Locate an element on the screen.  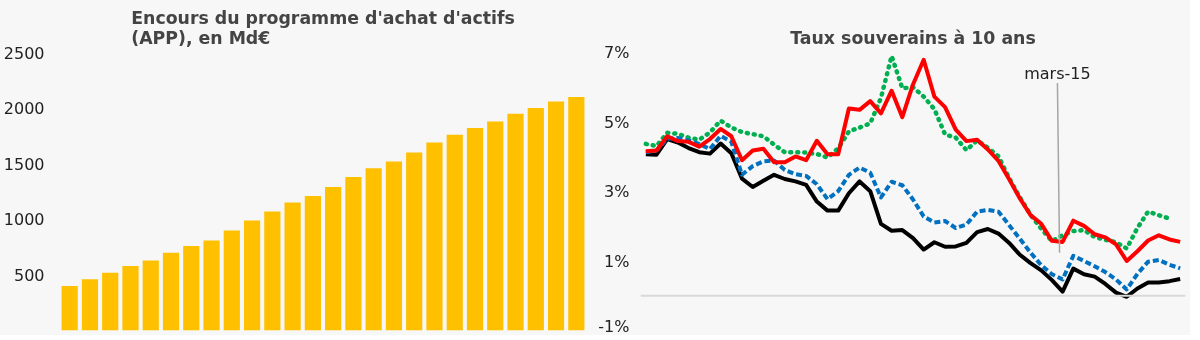
y-tick-label: 3% is located at coordinates (617, 191).